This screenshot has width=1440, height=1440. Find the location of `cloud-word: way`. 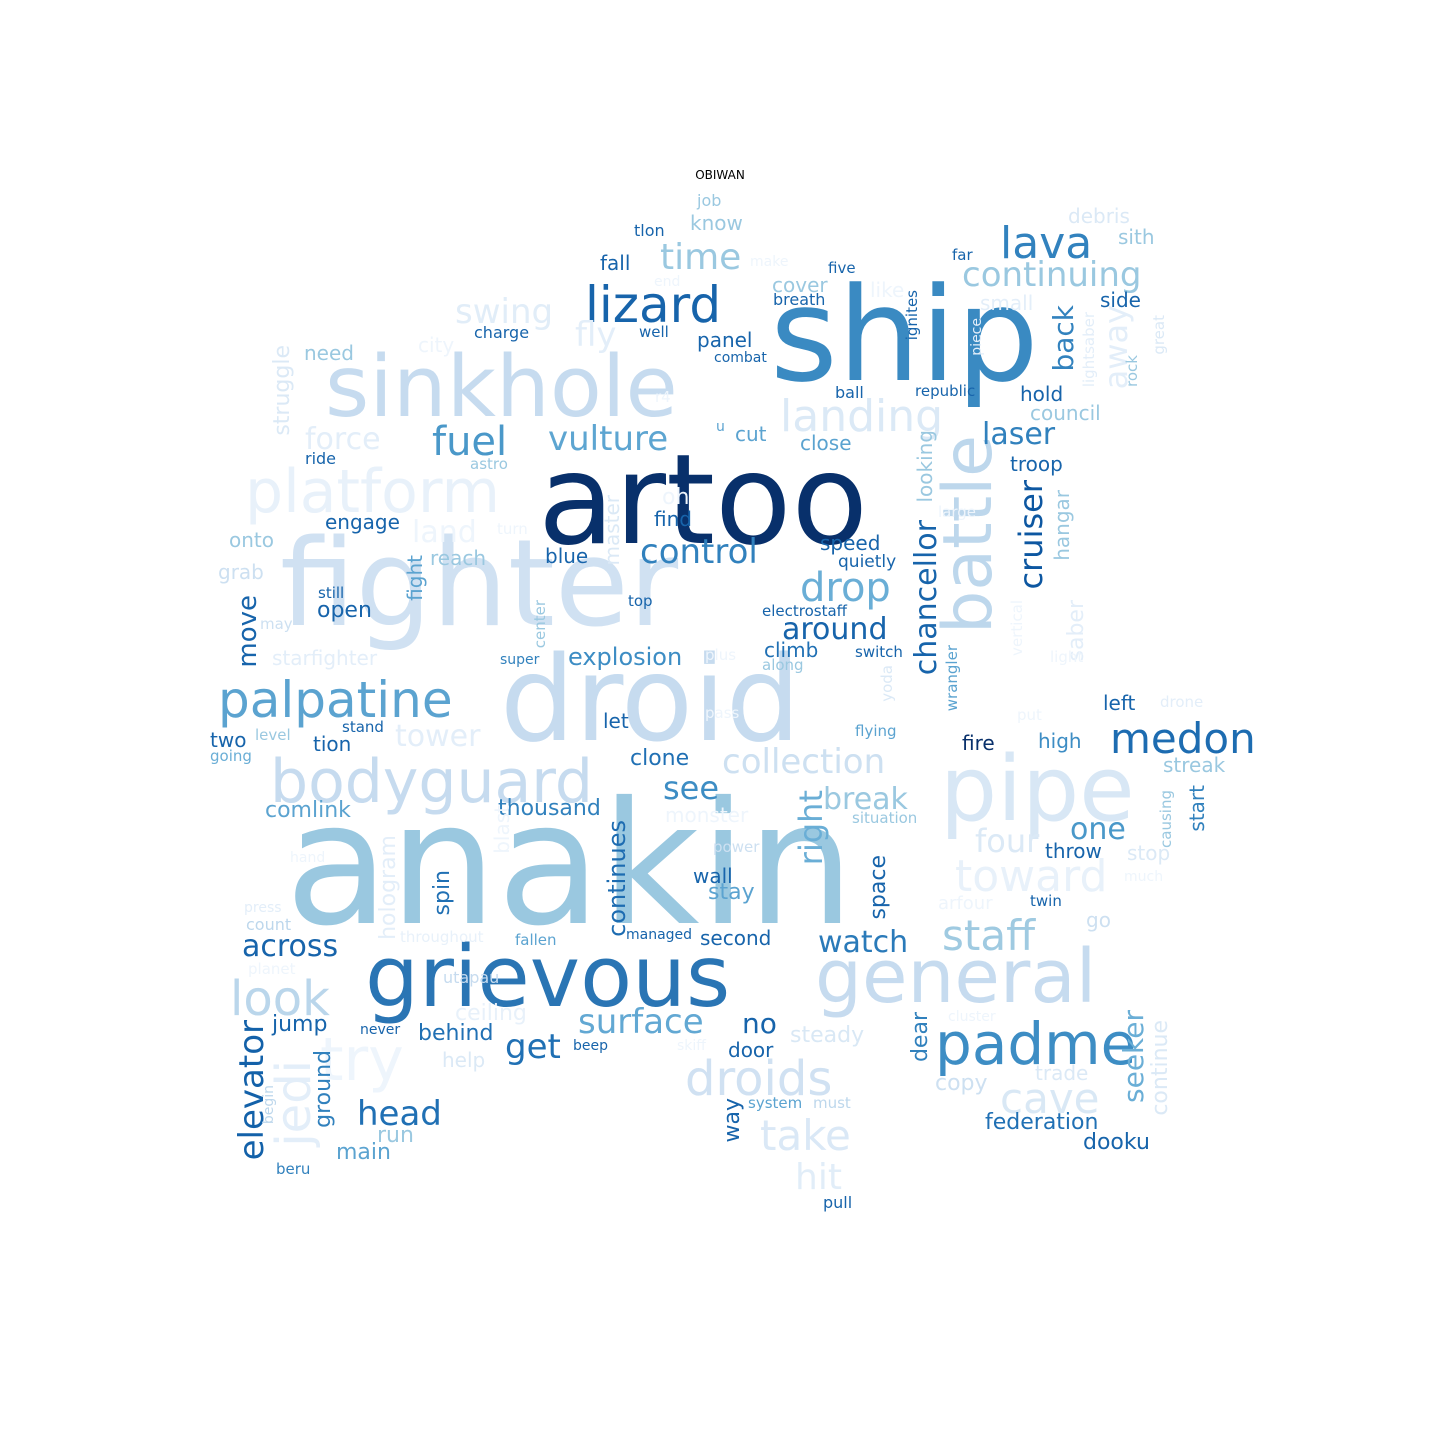

cloud-word: way is located at coordinates (732, 1120).